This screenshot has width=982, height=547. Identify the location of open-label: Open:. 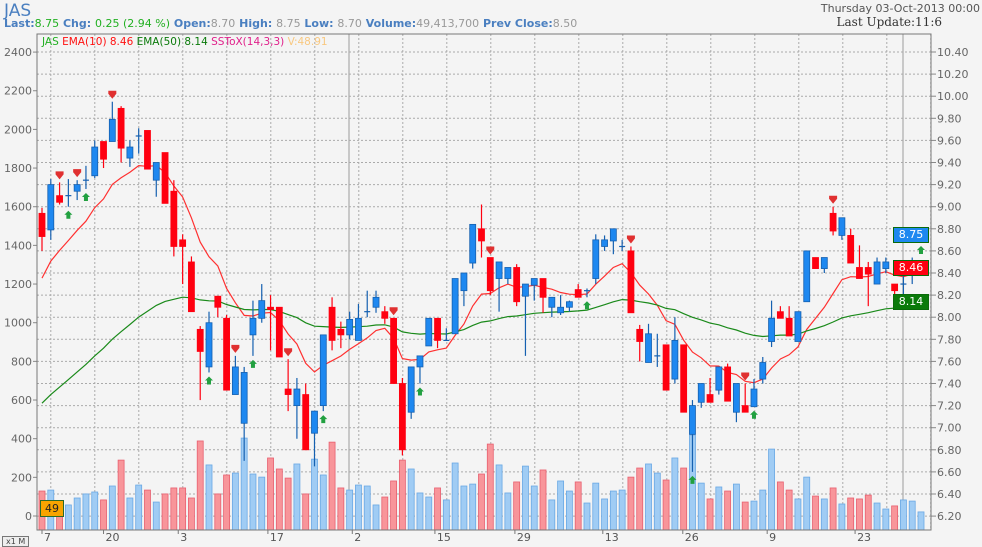
(192, 23).